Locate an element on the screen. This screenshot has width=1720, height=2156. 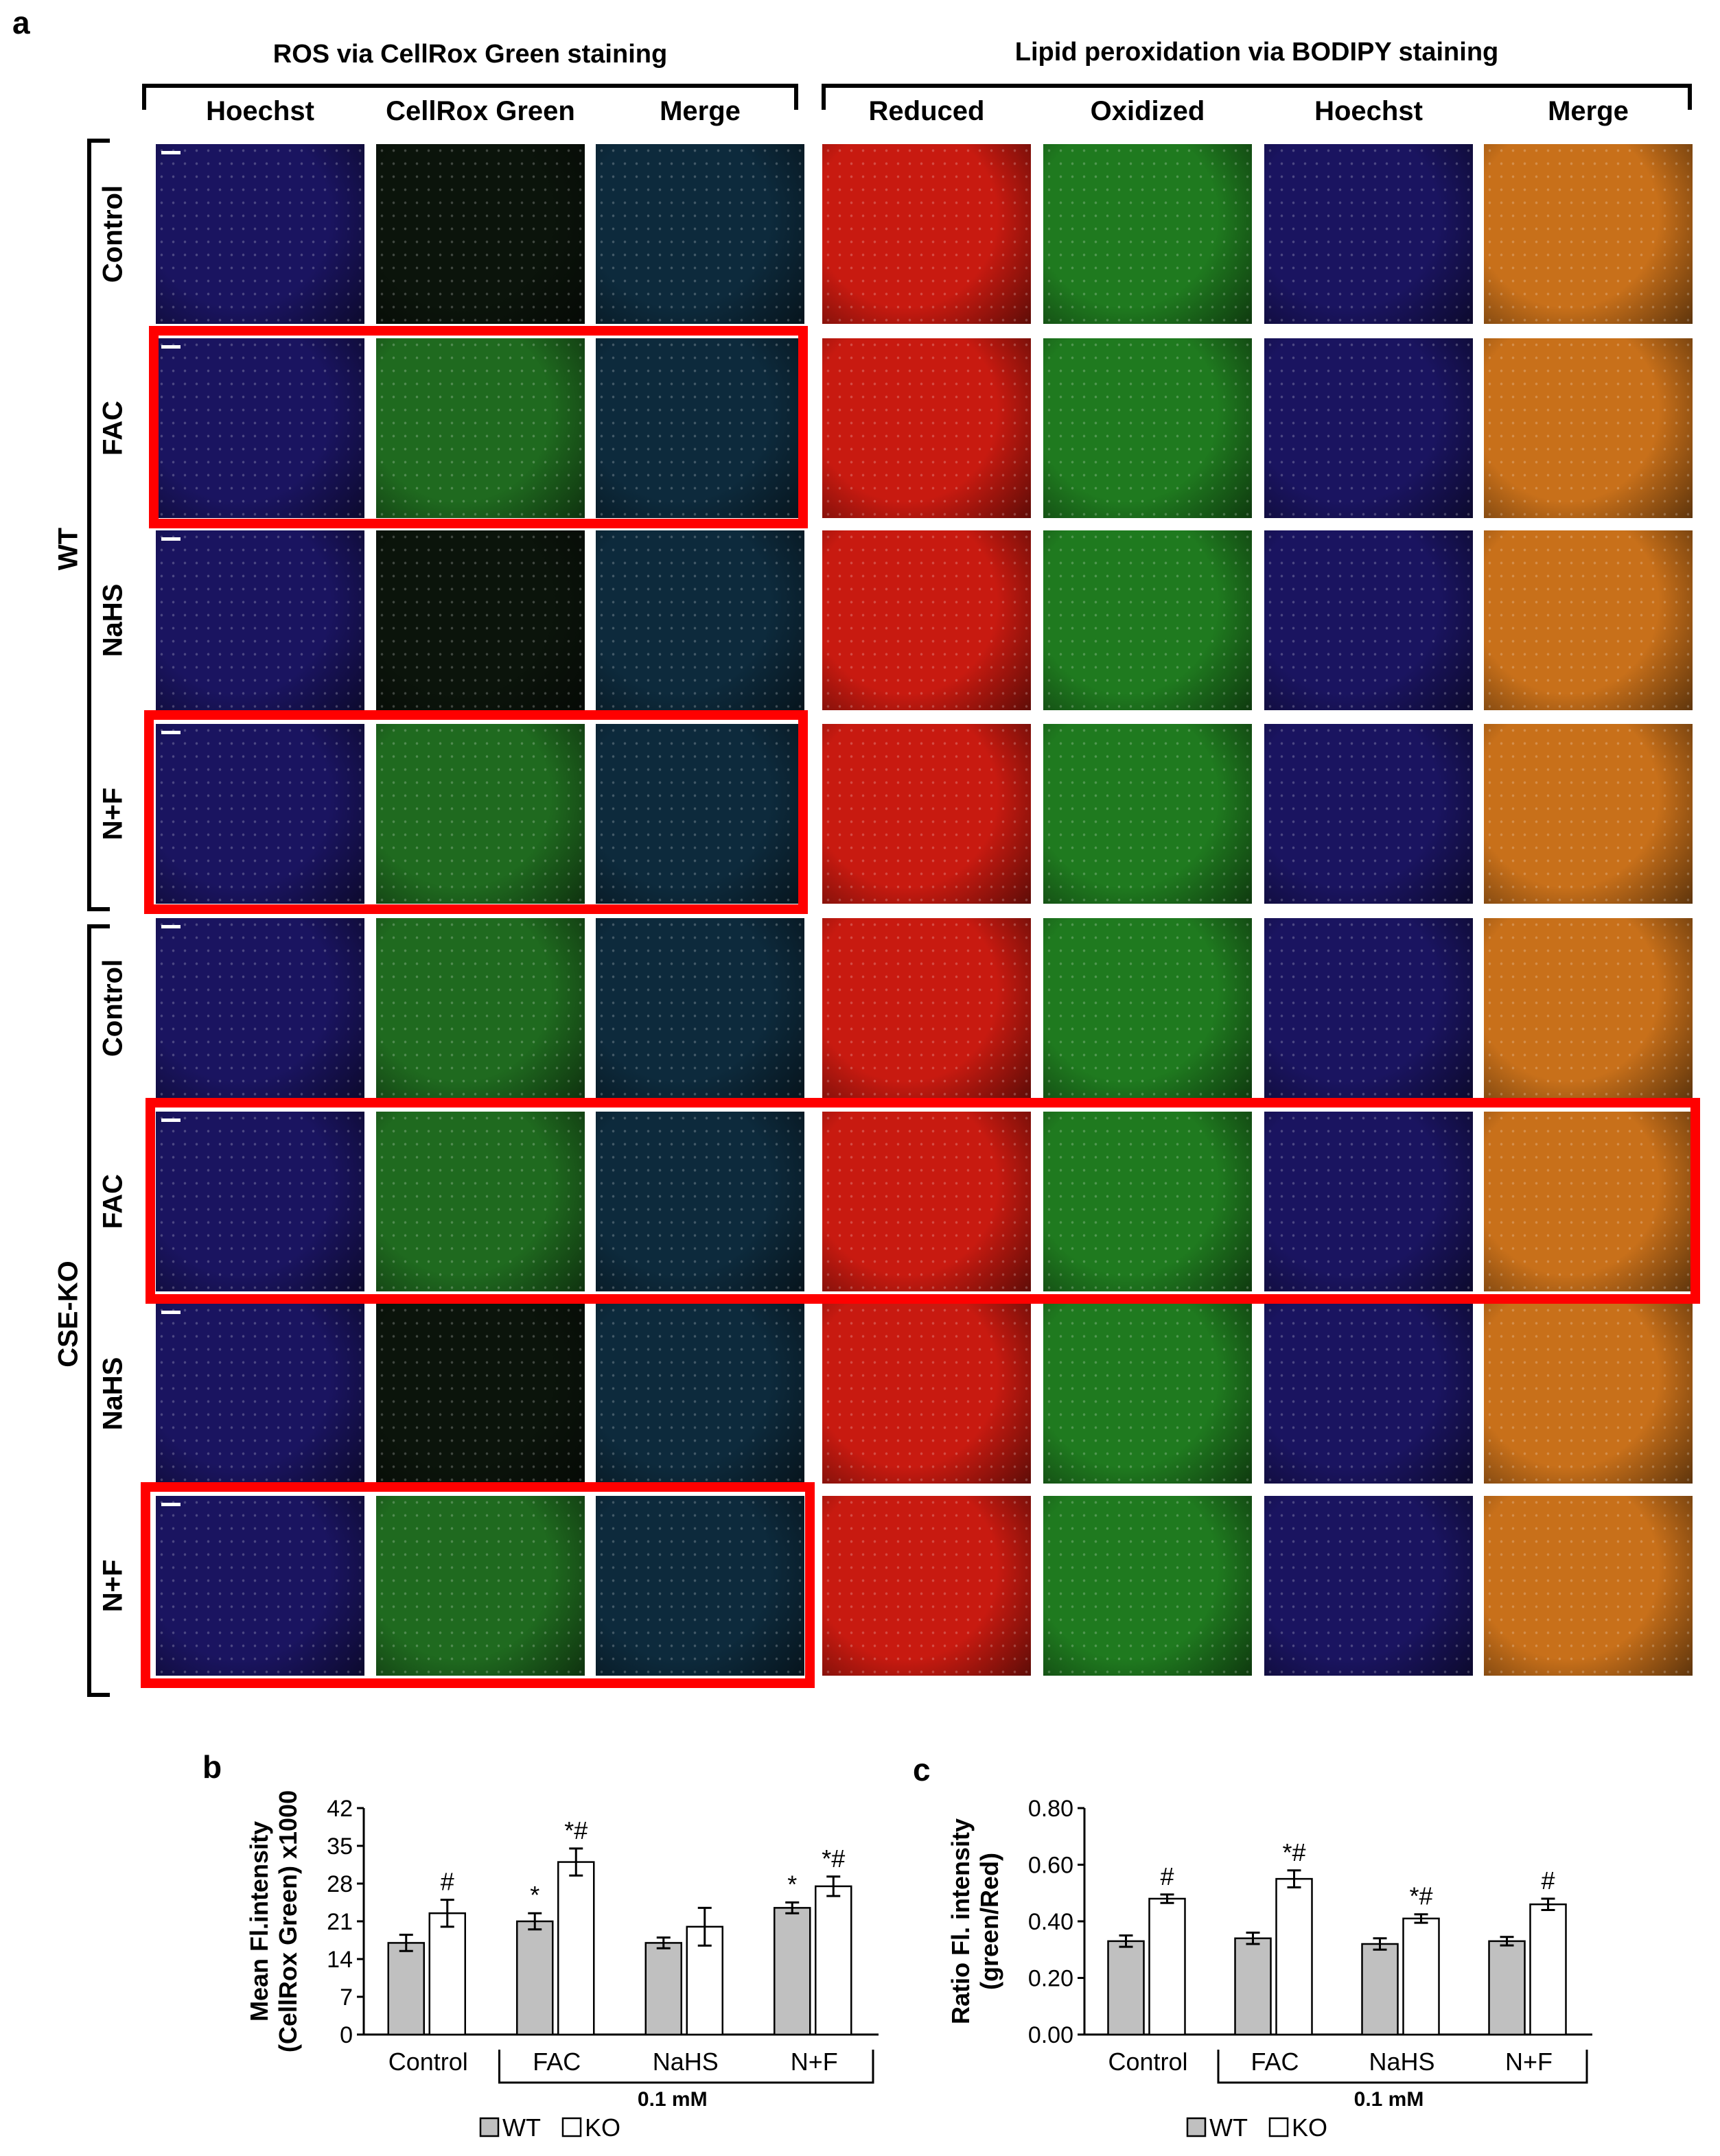
y-tick-label: 0.40 is located at coordinates (1050, 1922).